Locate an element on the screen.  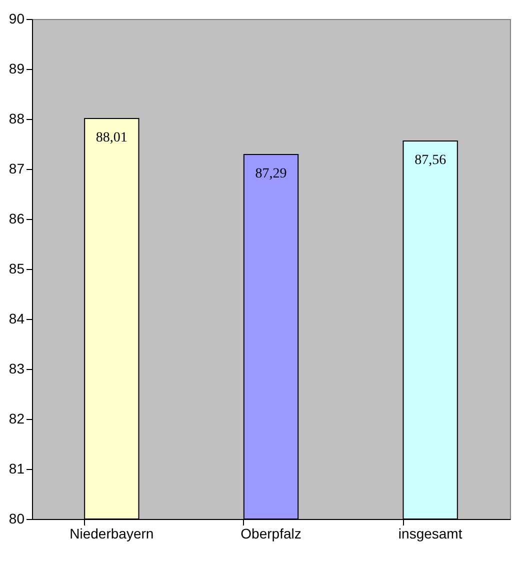
x-tick-label: insgesamt is located at coordinates (430, 534).